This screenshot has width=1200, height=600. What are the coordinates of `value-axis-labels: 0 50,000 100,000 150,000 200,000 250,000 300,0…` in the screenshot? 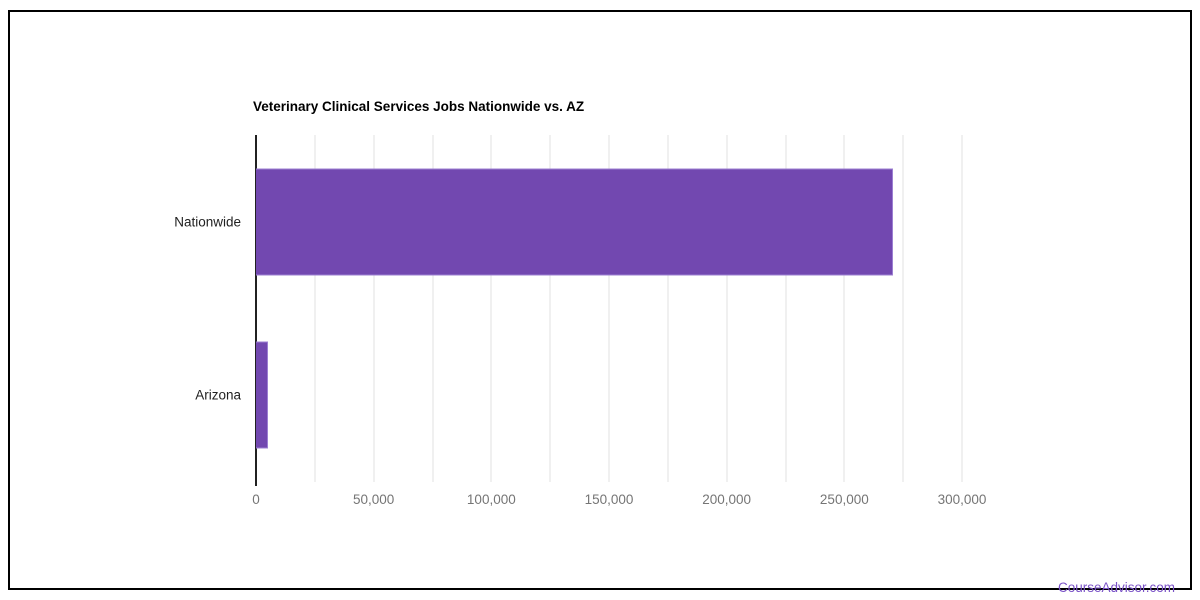 It's located at (619, 502).